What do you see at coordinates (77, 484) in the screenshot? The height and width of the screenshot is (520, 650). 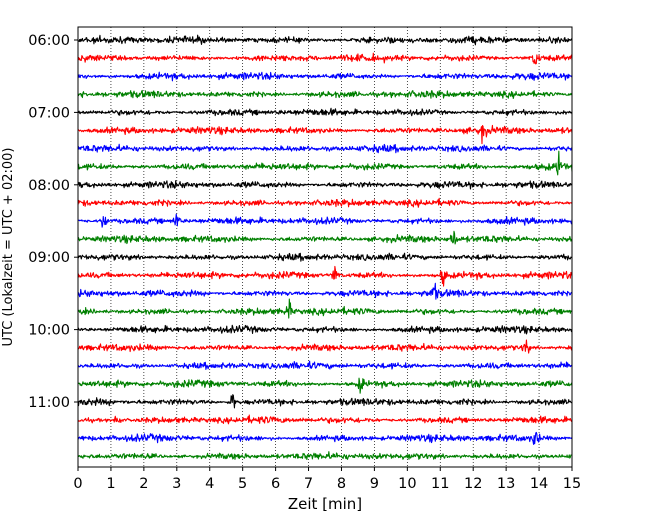 I see `x-tick-label: 0` at bounding box center [77, 484].